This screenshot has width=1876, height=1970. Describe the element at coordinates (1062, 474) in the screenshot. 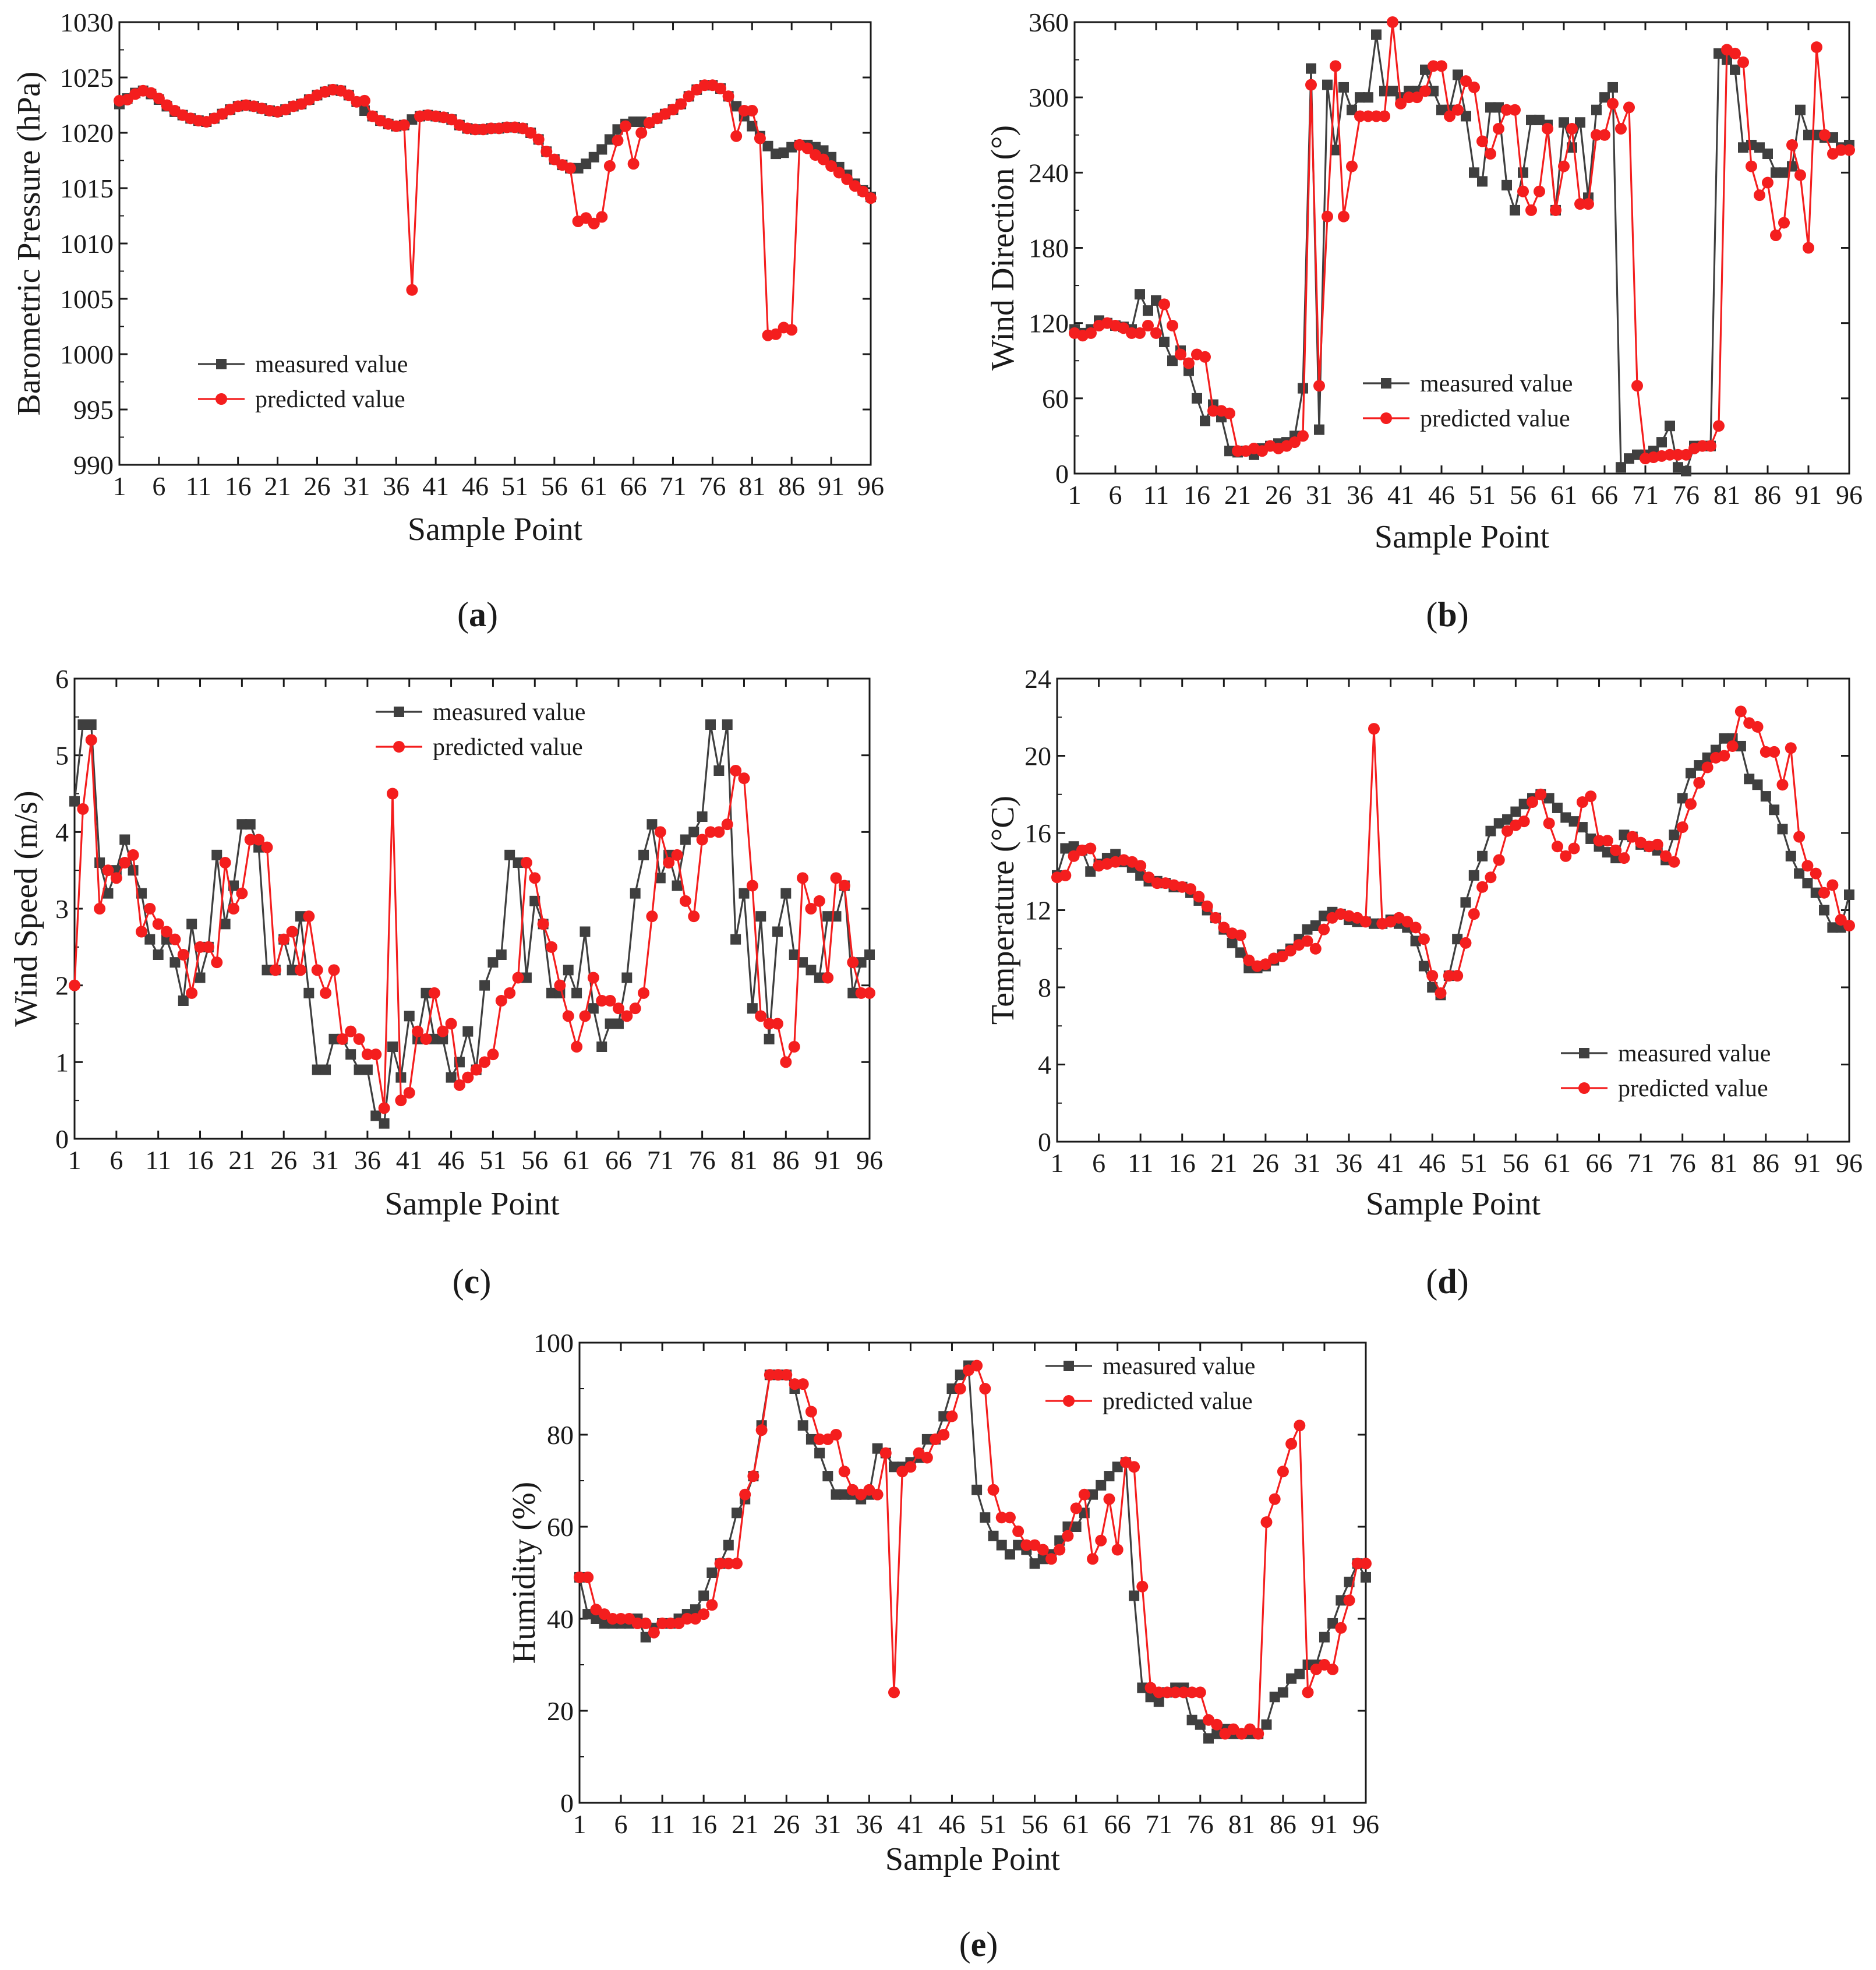

I see `y-tick-label: 0` at that location.